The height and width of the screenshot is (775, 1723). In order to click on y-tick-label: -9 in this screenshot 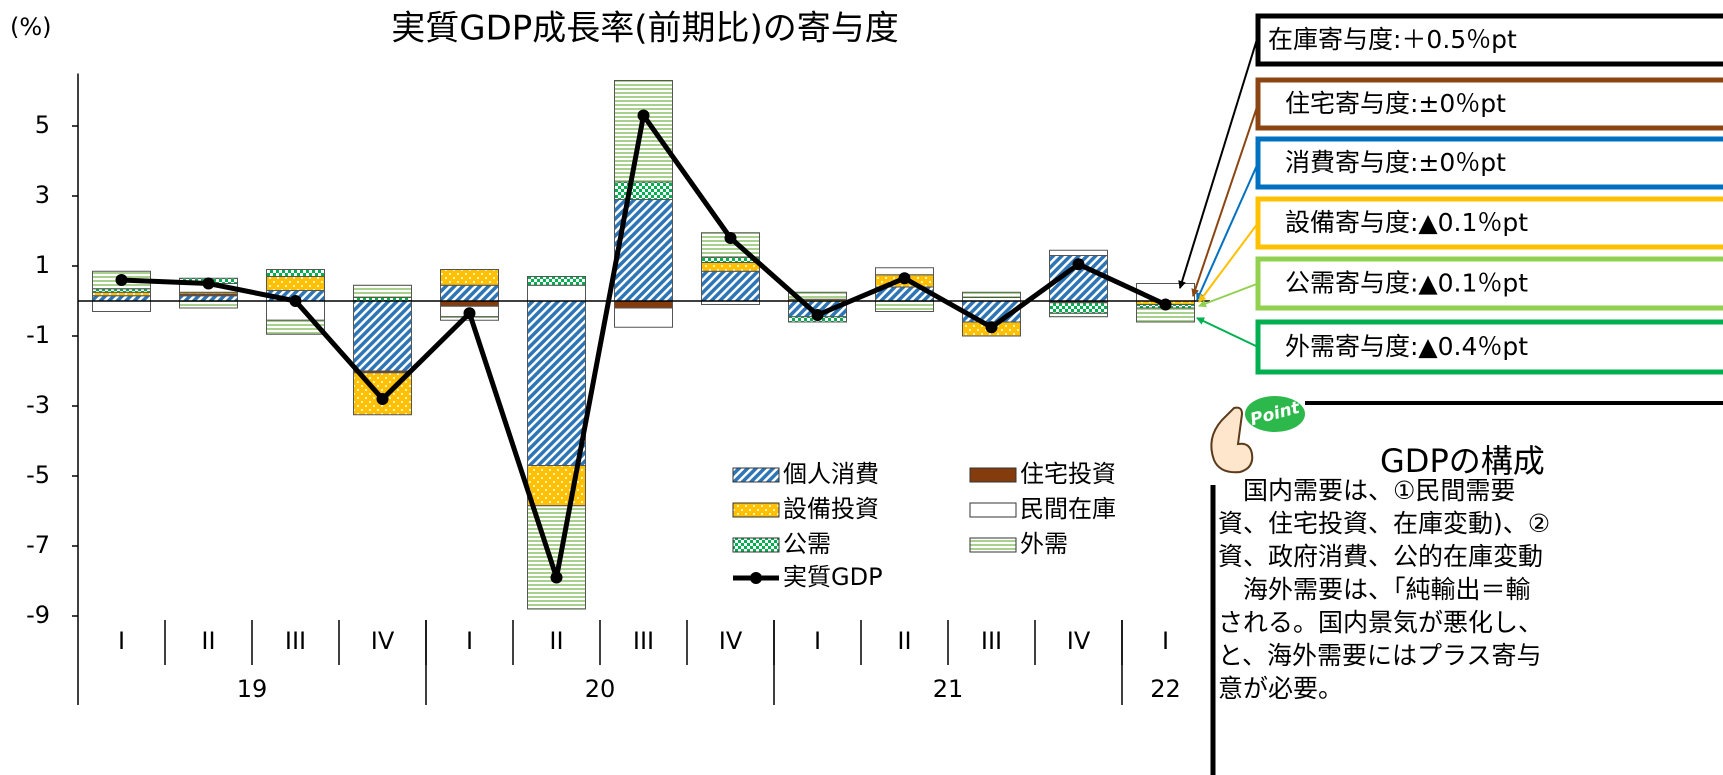, I will do `click(38, 615)`.